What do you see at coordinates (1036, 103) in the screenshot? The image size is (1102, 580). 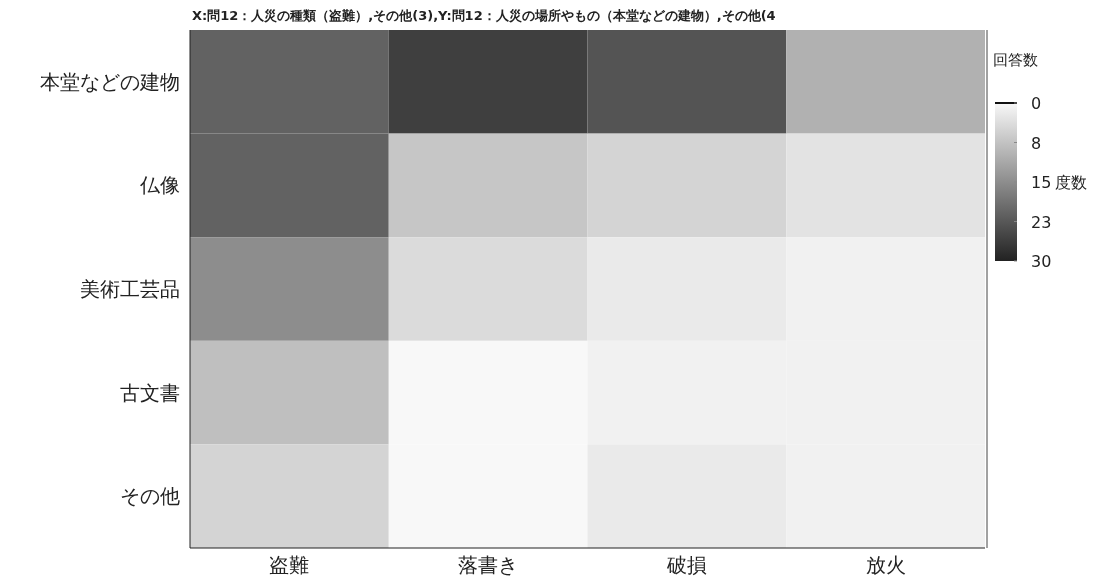 I see `color-bar-label: 0` at bounding box center [1036, 103].